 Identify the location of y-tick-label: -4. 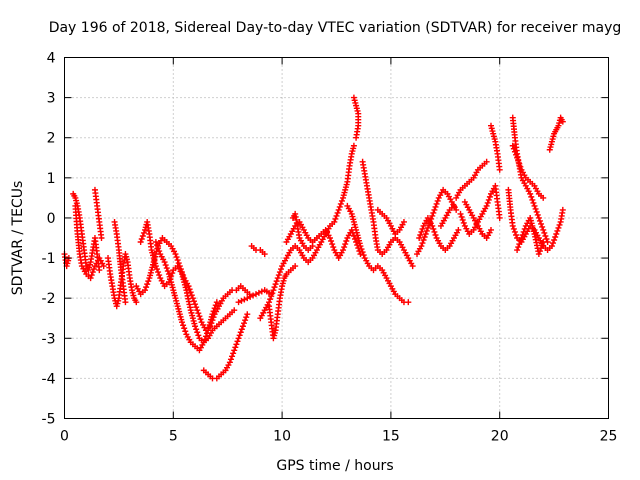
(49, 379).